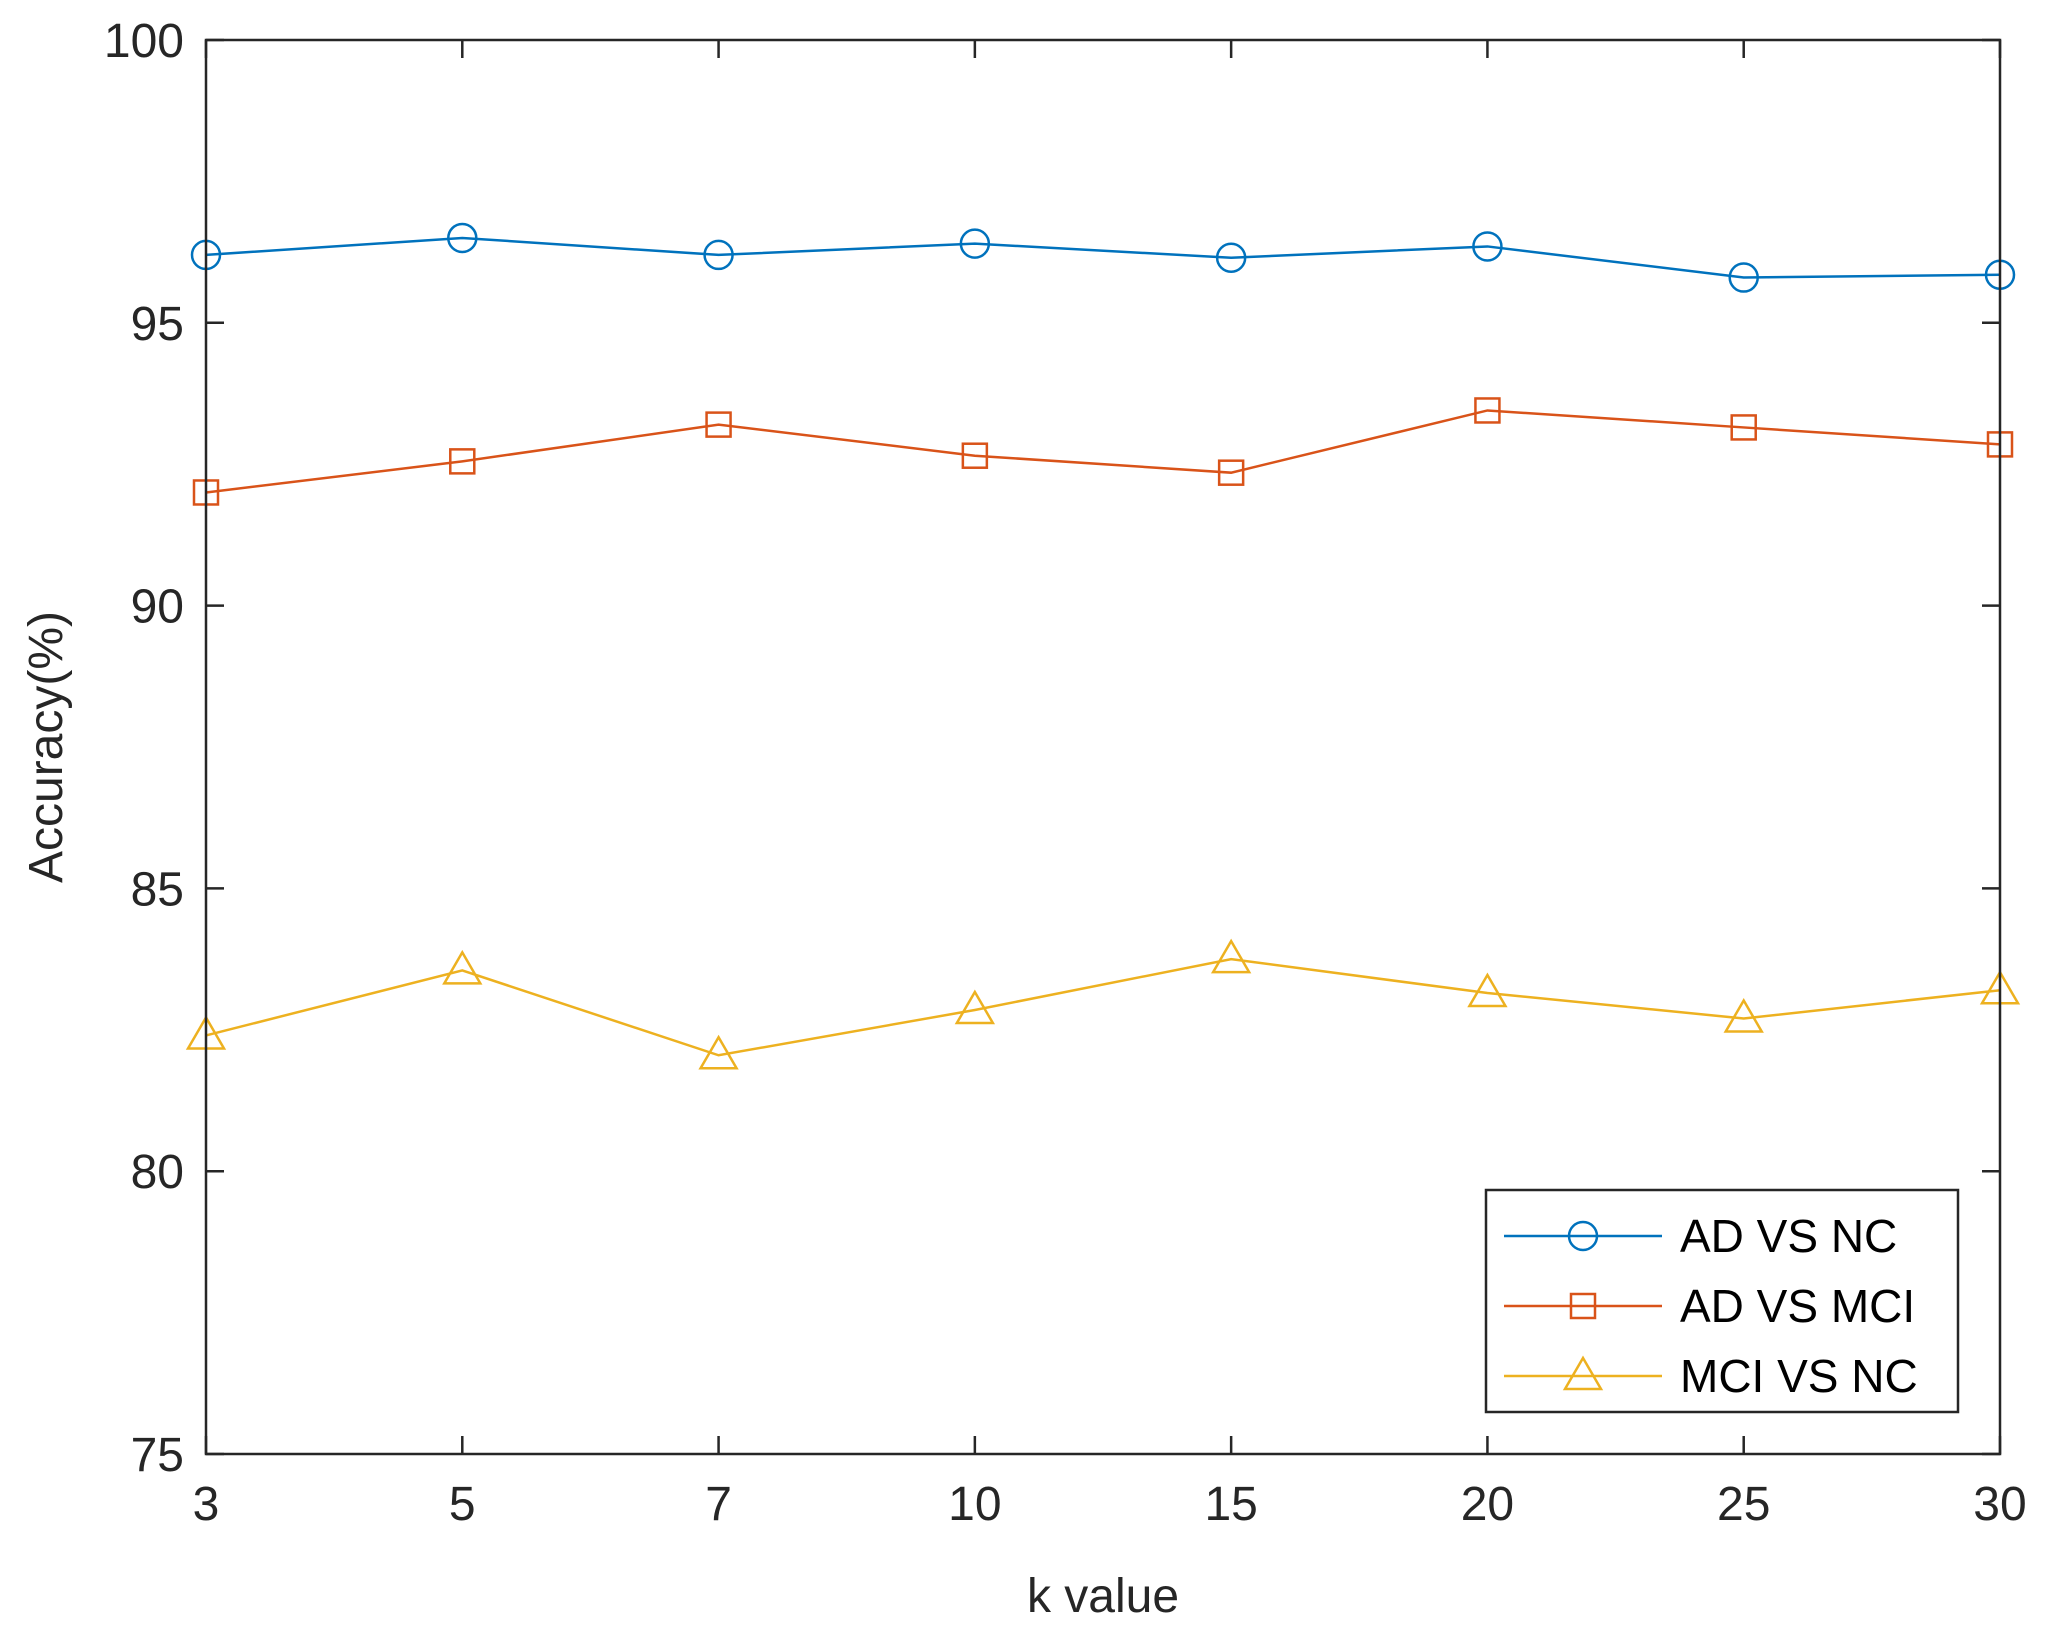 This screenshot has height=1633, width=2047. I want to click on legend-marker-mci-vs-nc, so click(1583, 1373).